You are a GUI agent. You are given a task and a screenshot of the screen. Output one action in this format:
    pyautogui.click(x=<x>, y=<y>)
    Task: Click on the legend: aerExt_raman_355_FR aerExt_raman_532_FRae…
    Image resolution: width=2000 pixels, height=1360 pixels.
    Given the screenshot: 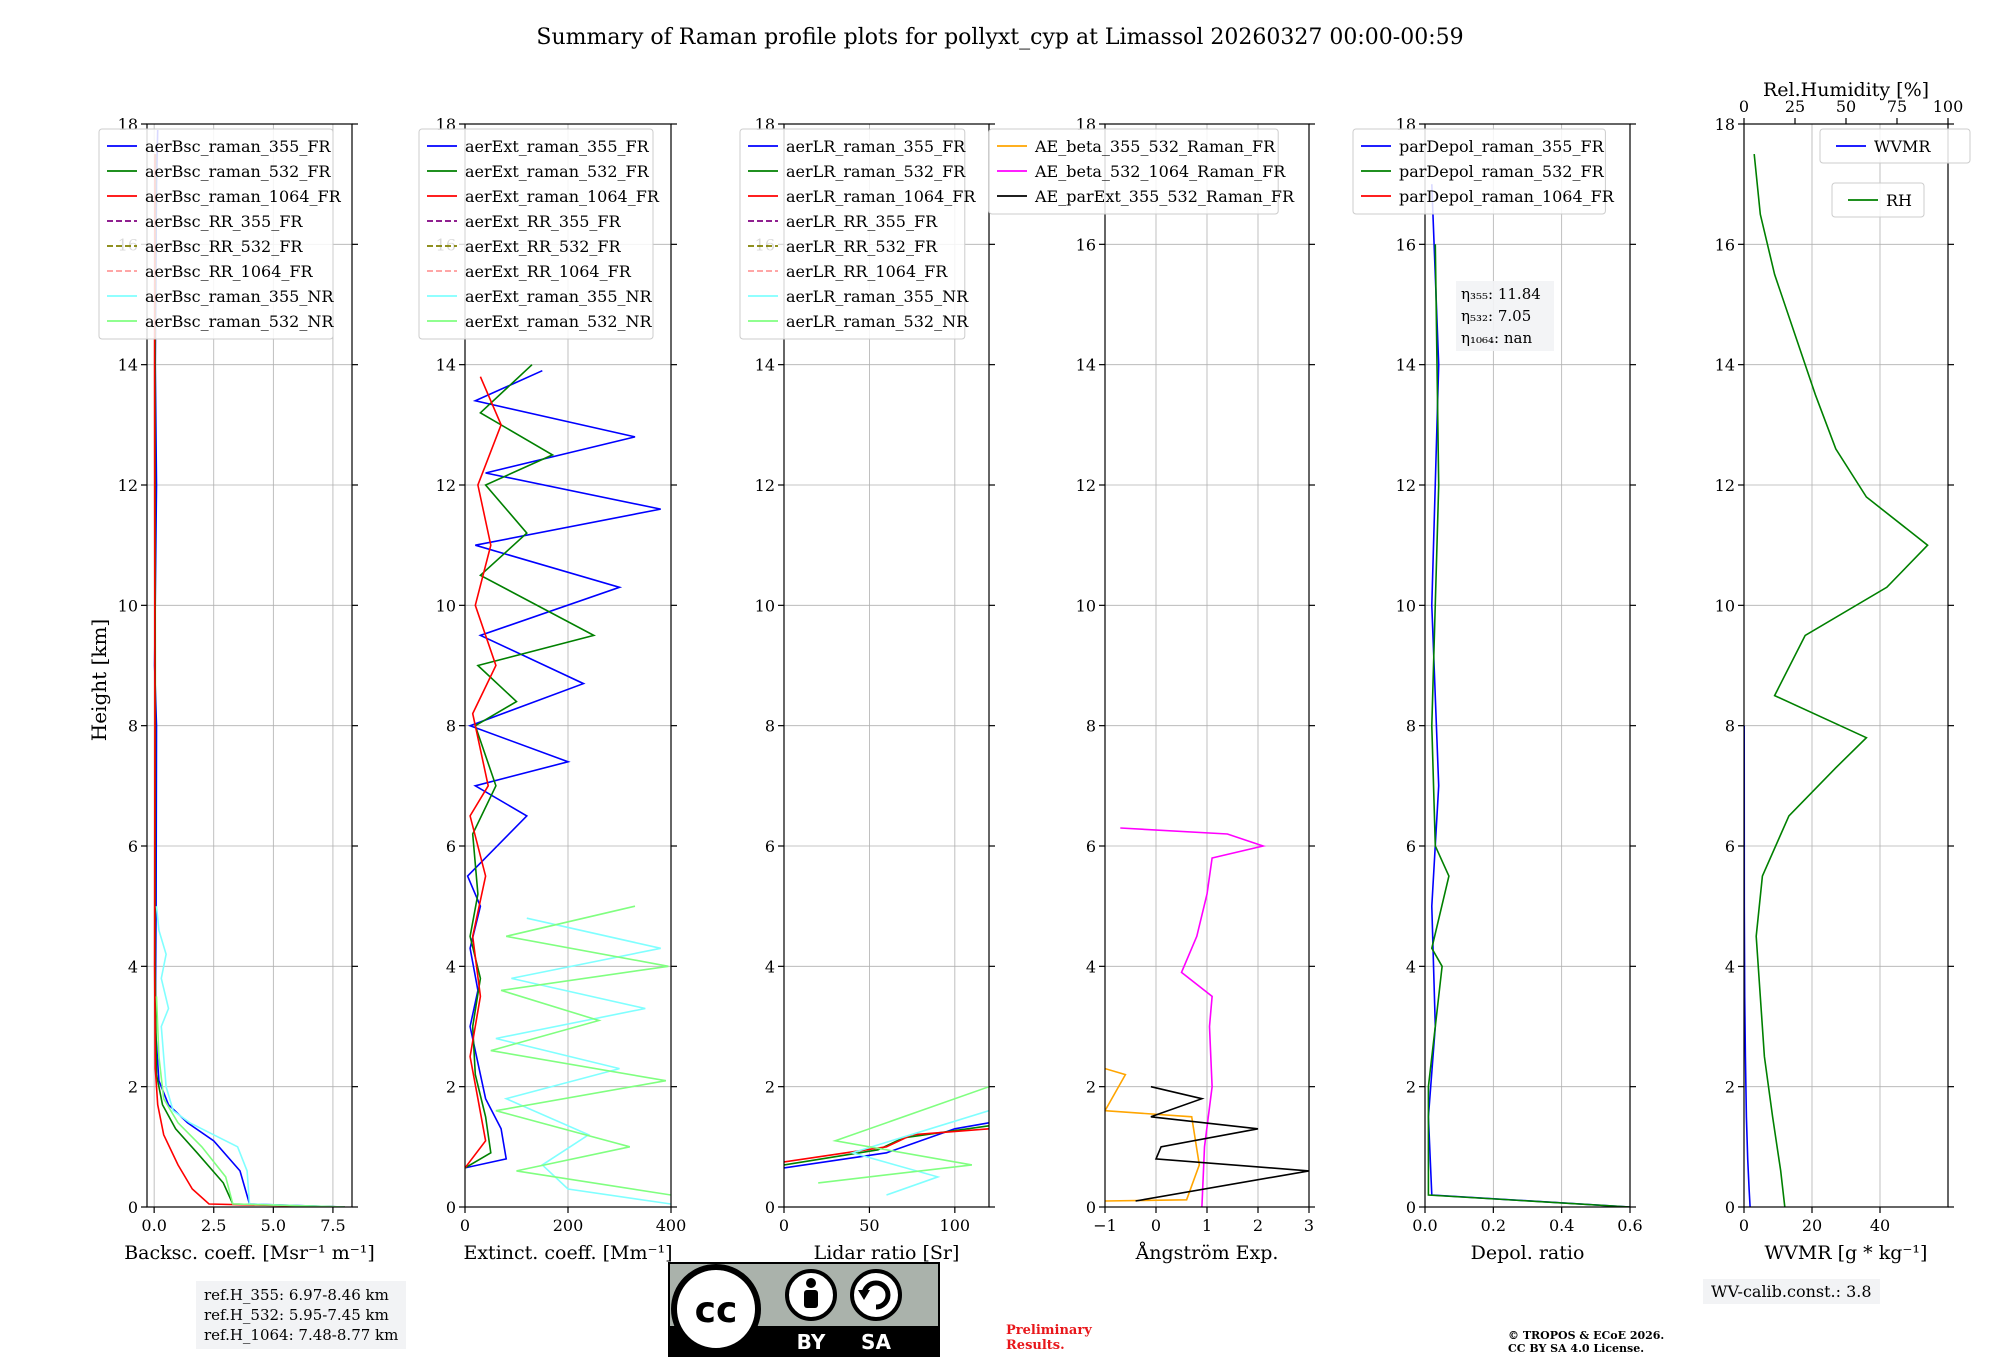 What is the action you would take?
    pyautogui.click(x=539, y=234)
    